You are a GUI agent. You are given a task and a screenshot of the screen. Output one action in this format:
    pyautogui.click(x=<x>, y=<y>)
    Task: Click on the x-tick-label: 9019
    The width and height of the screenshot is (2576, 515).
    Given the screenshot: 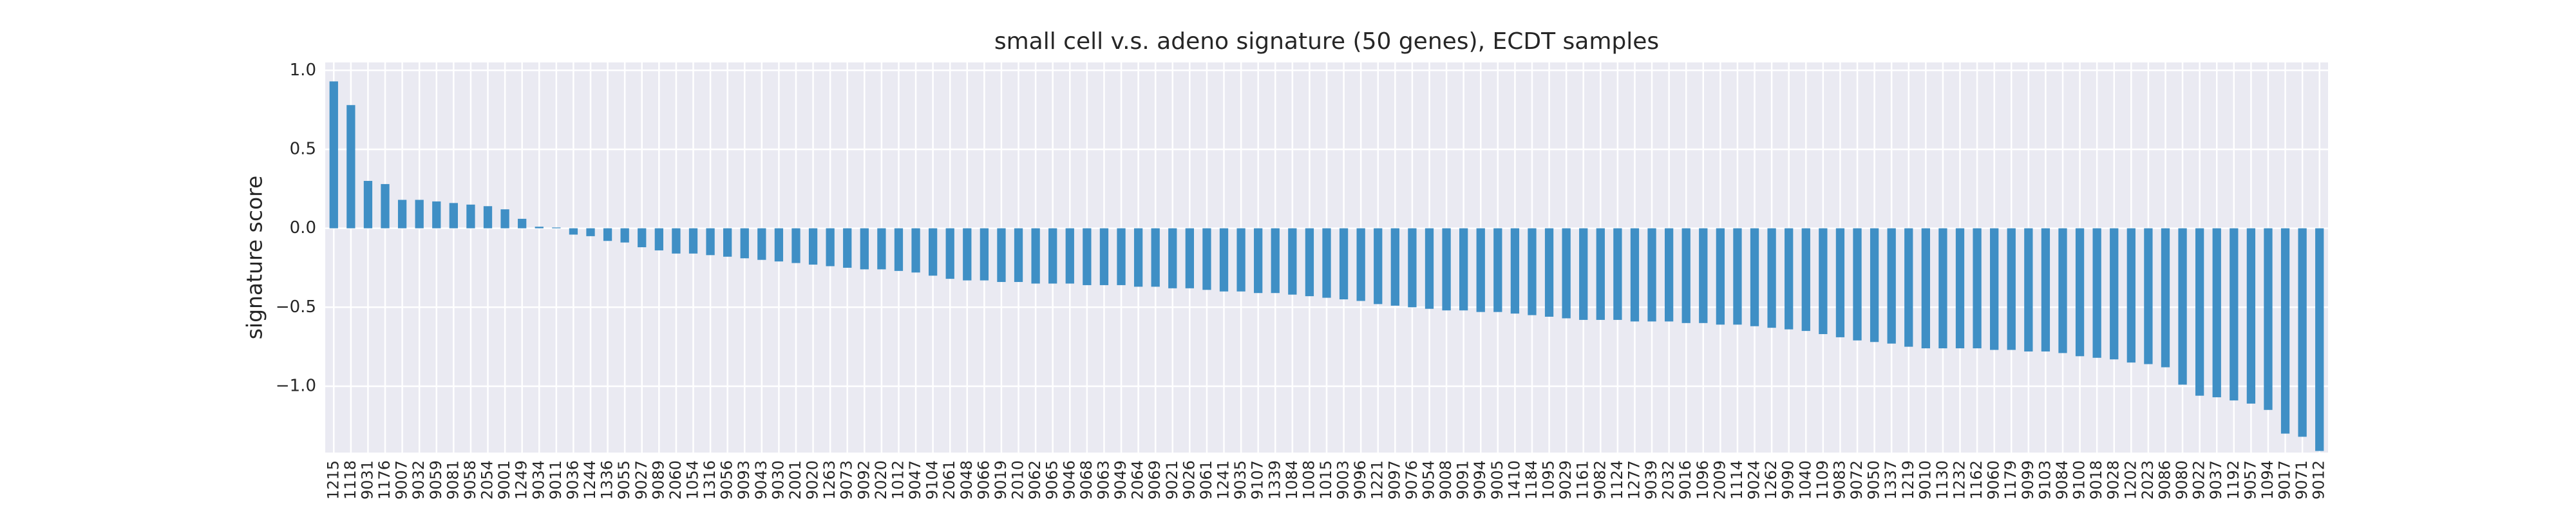 What is the action you would take?
    pyautogui.click(x=1001, y=480)
    